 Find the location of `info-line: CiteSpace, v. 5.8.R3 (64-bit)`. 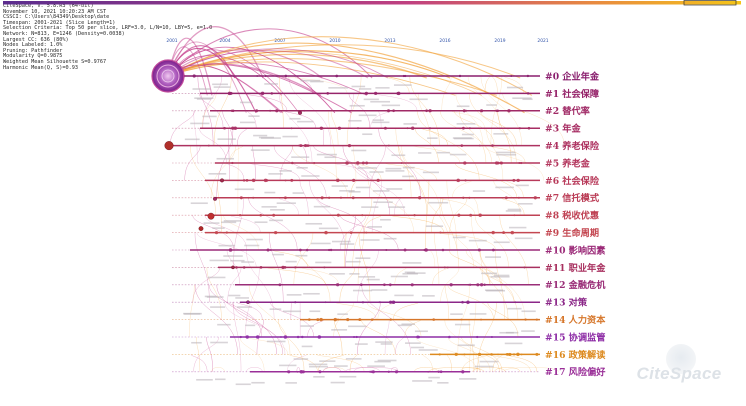

info-line: CiteSpace, v. 5.8.R3 (64-bit) is located at coordinates (48, 6).